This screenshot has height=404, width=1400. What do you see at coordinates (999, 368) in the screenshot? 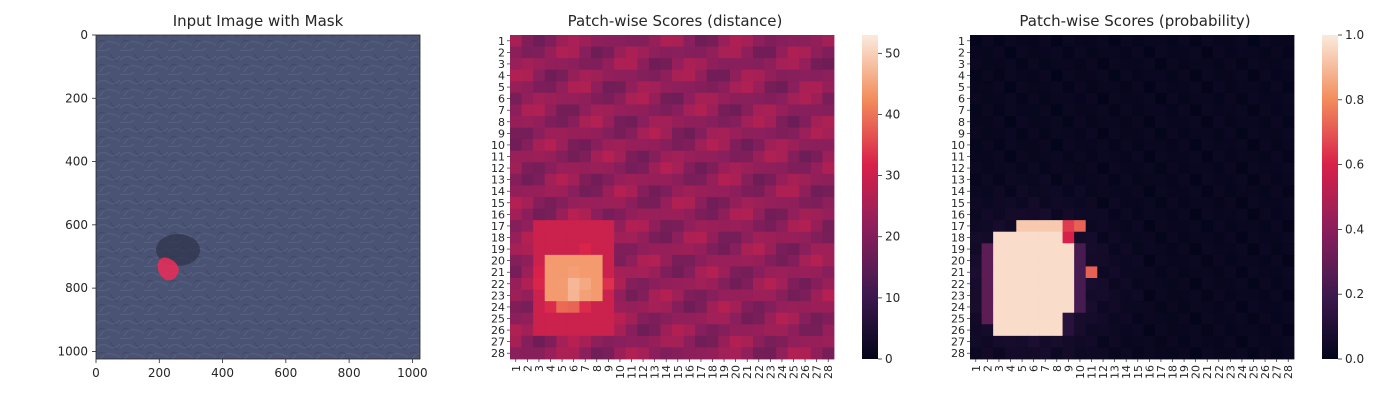
I see `col-label: 3` at bounding box center [999, 368].